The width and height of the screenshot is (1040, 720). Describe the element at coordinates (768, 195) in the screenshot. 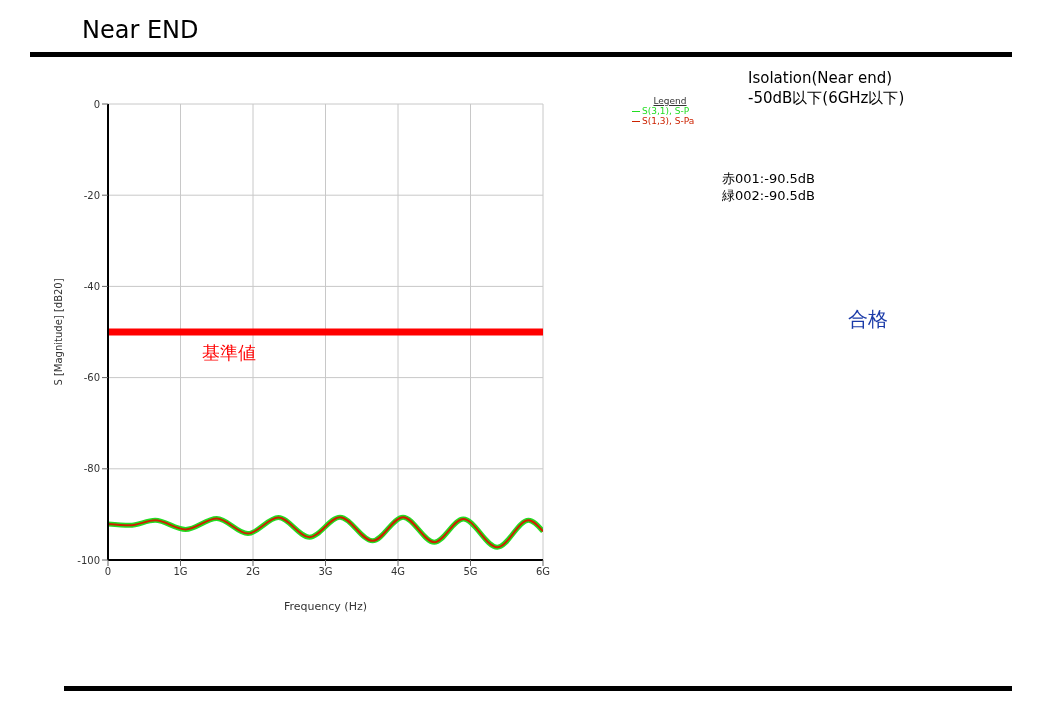

I see `text: 緑002:-90.5dB` at that location.